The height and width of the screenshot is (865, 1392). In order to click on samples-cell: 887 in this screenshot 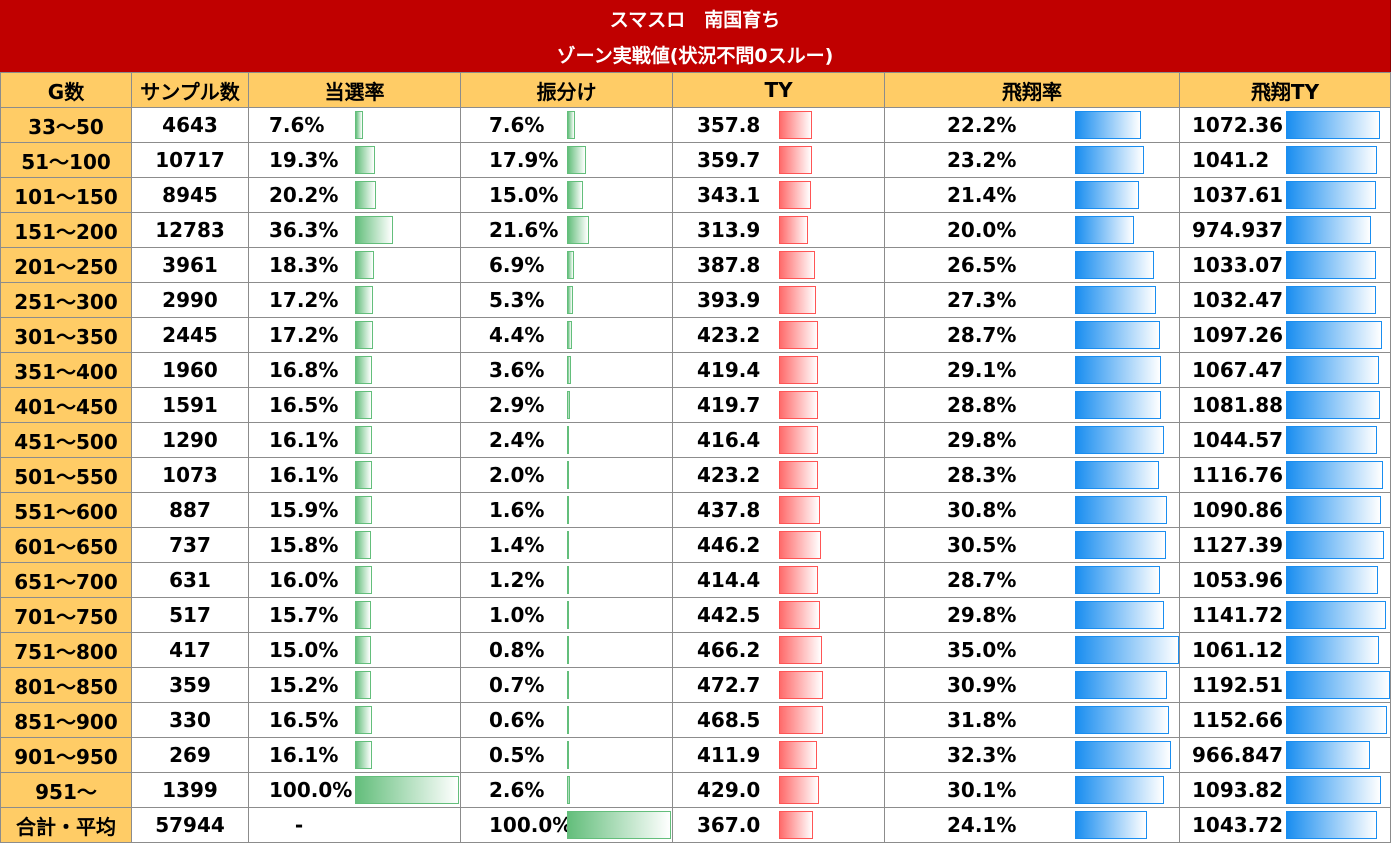, I will do `click(190, 510)`.